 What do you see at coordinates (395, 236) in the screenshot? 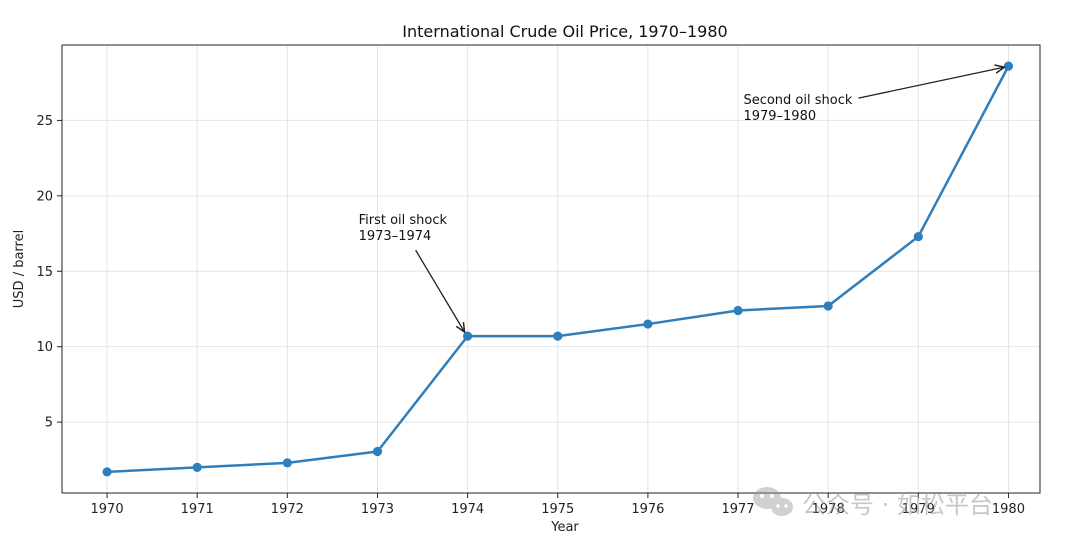
I see `annotation-line: 1973–1974` at bounding box center [395, 236].